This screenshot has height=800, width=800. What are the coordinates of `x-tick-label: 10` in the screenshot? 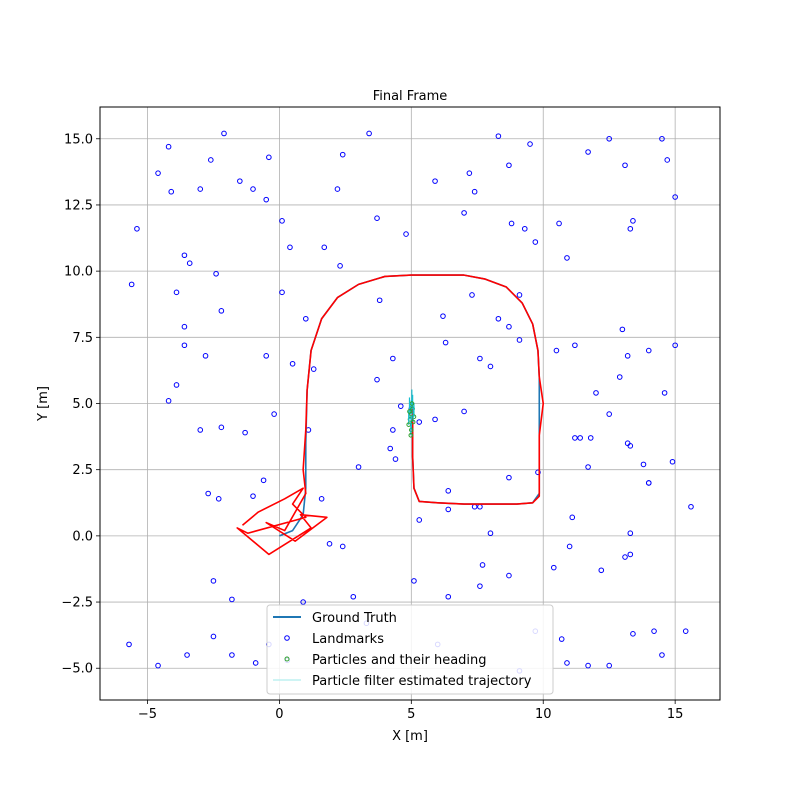 It's located at (543, 714).